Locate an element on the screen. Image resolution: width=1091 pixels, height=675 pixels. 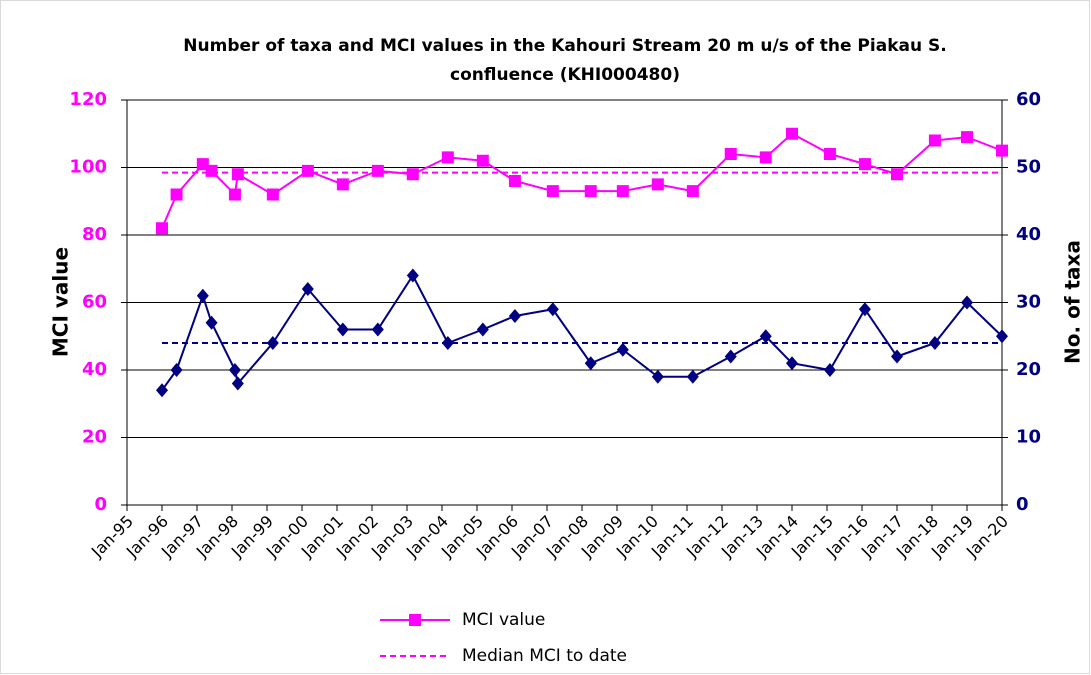
legend-marker is located at coordinates (415, 620).